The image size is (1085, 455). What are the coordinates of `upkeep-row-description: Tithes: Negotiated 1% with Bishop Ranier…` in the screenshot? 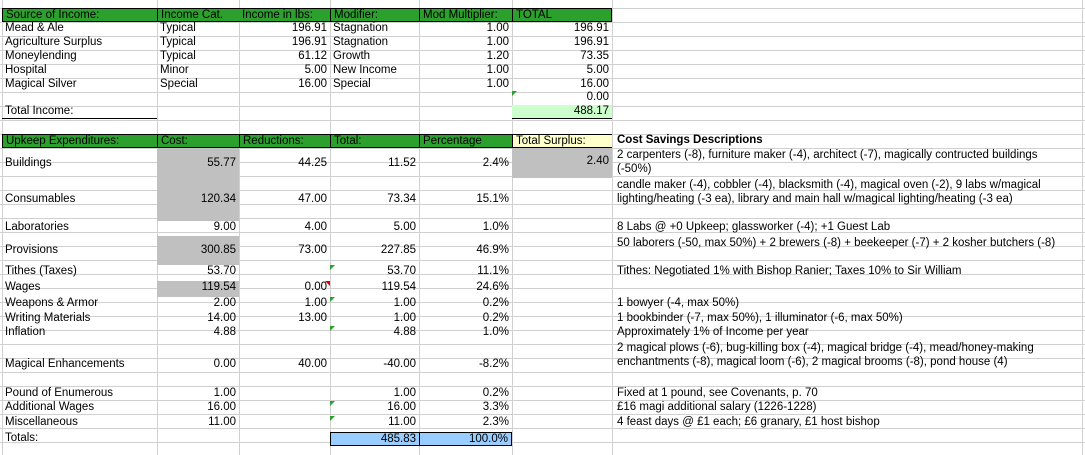 It's located at (789, 271).